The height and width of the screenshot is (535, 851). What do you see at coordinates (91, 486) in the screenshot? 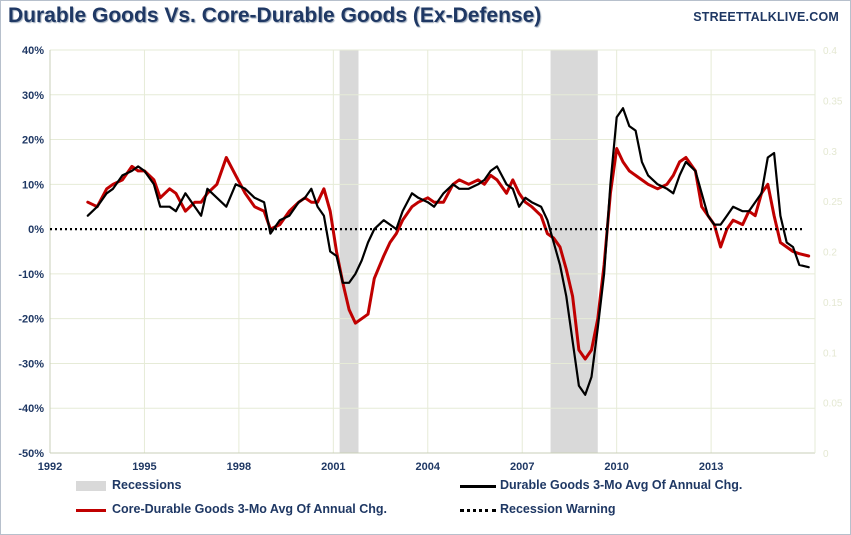
I see `legend-swatch-recessions` at bounding box center [91, 486].